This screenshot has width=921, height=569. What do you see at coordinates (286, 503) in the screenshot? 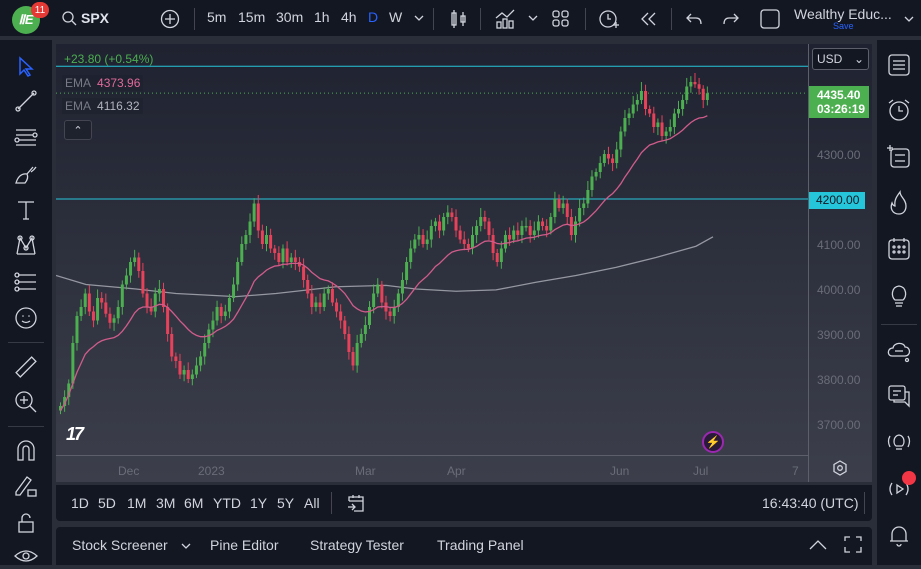
I see `range-5y: 5Y` at bounding box center [286, 503].